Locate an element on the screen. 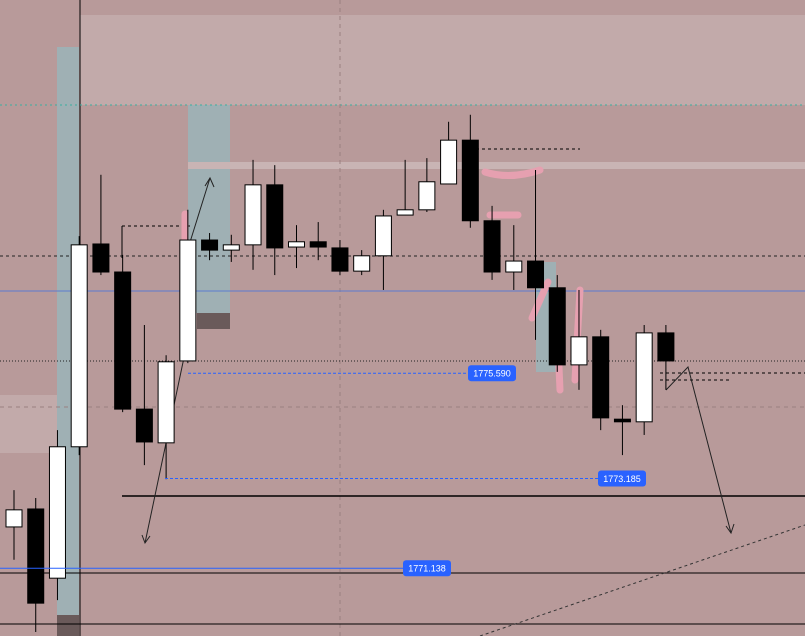 The height and width of the screenshot is (636, 805). price-label: 1773.185 is located at coordinates (622, 479).